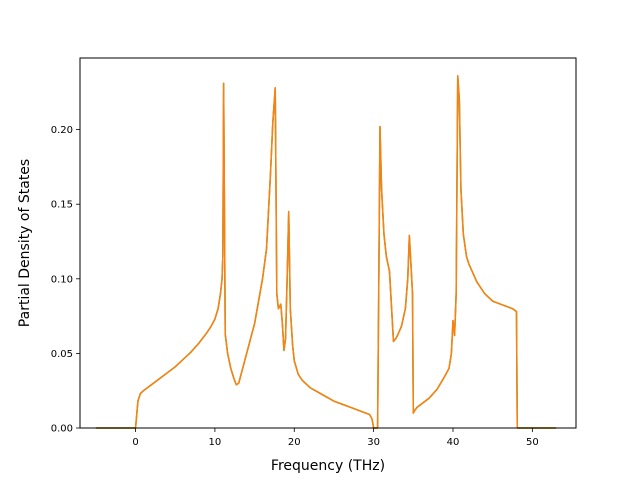 This screenshot has width=640, height=480. What do you see at coordinates (62, 279) in the screenshot?
I see `y-tick-label: 0.10` at bounding box center [62, 279].